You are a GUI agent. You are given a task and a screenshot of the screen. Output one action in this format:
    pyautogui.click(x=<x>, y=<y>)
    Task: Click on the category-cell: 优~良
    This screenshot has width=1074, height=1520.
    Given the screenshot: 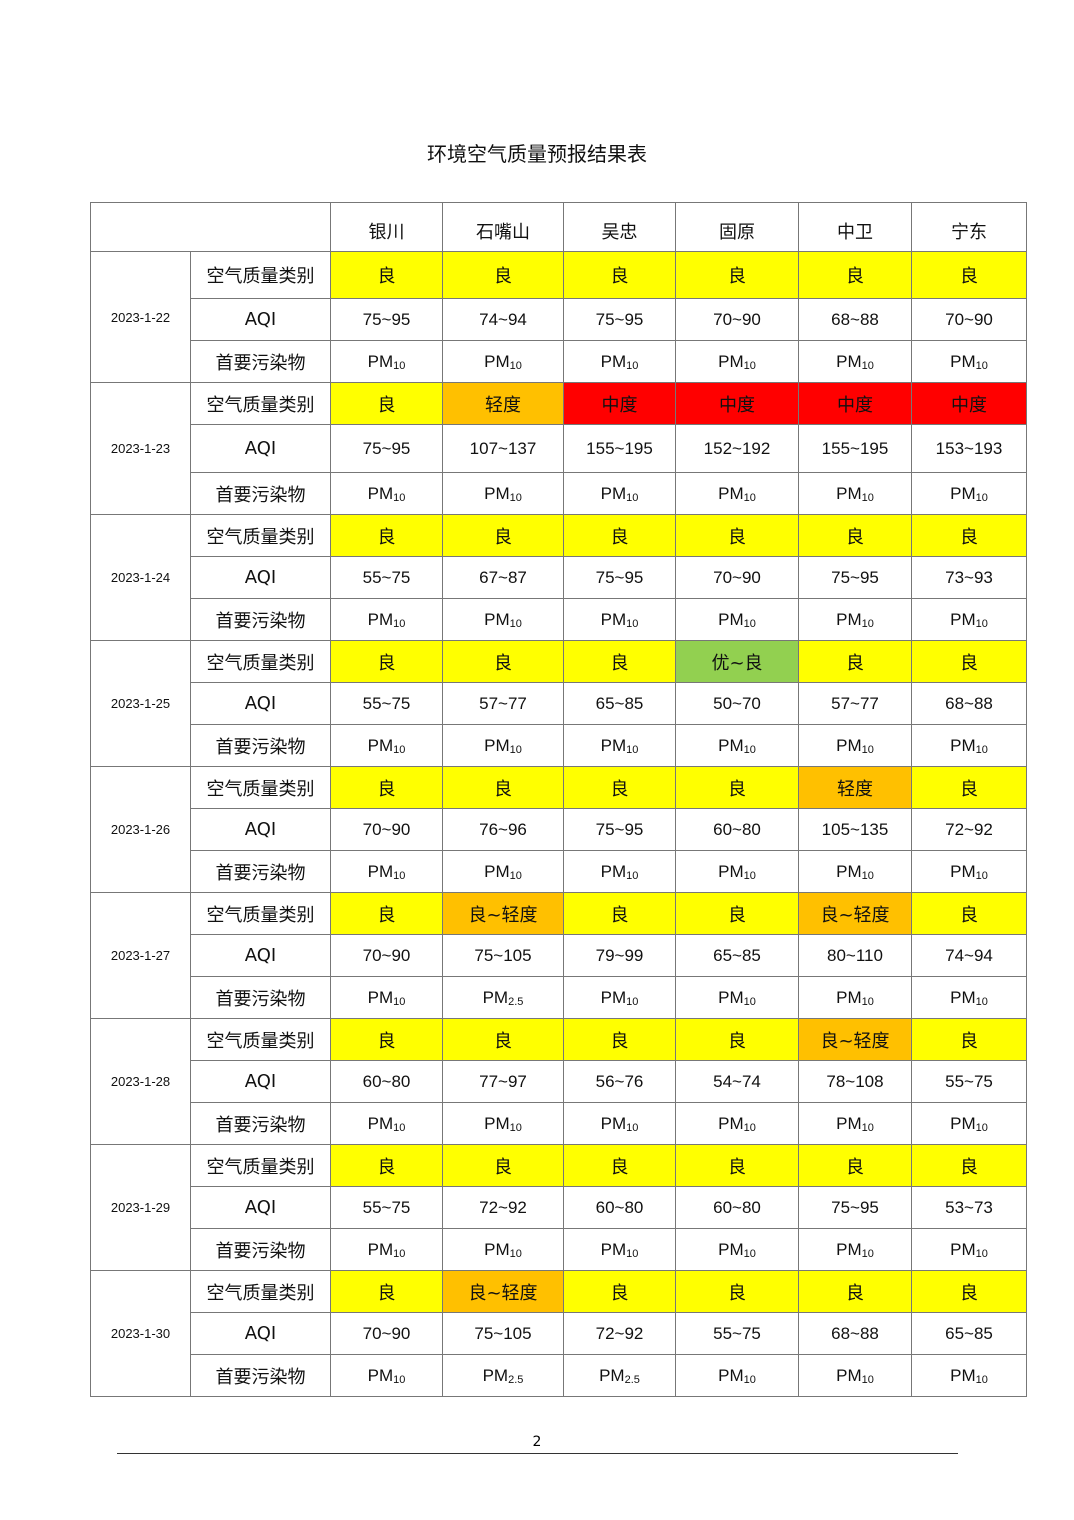 What is the action you would take?
    pyautogui.click(x=737, y=661)
    